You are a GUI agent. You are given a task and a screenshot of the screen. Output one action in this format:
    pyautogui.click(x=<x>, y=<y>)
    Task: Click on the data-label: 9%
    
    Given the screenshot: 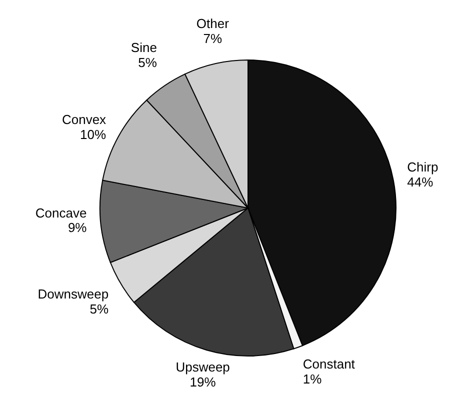 What is the action you would take?
    pyautogui.click(x=78, y=228)
    